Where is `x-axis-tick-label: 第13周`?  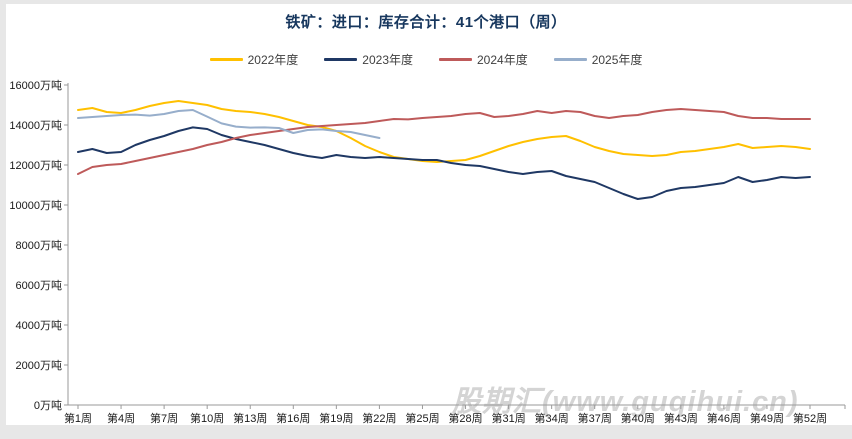
x-axis-tick-label: 第13周 is located at coordinates (250, 418).